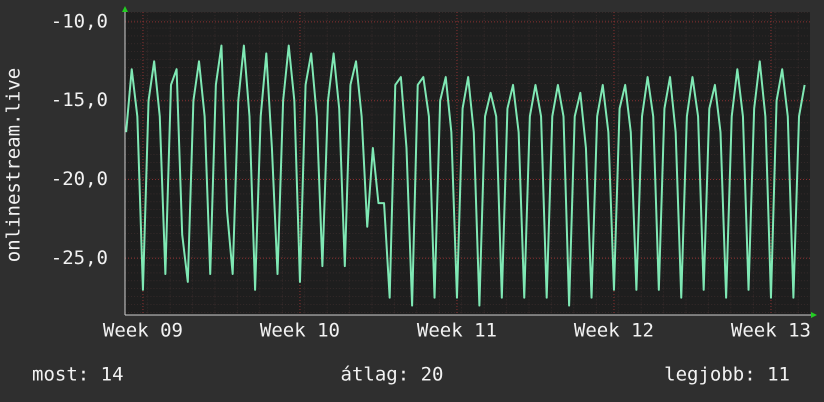 The image size is (824, 402). What do you see at coordinates (392, 375) in the screenshot?
I see `footer-average: átlag: 20` at bounding box center [392, 375].